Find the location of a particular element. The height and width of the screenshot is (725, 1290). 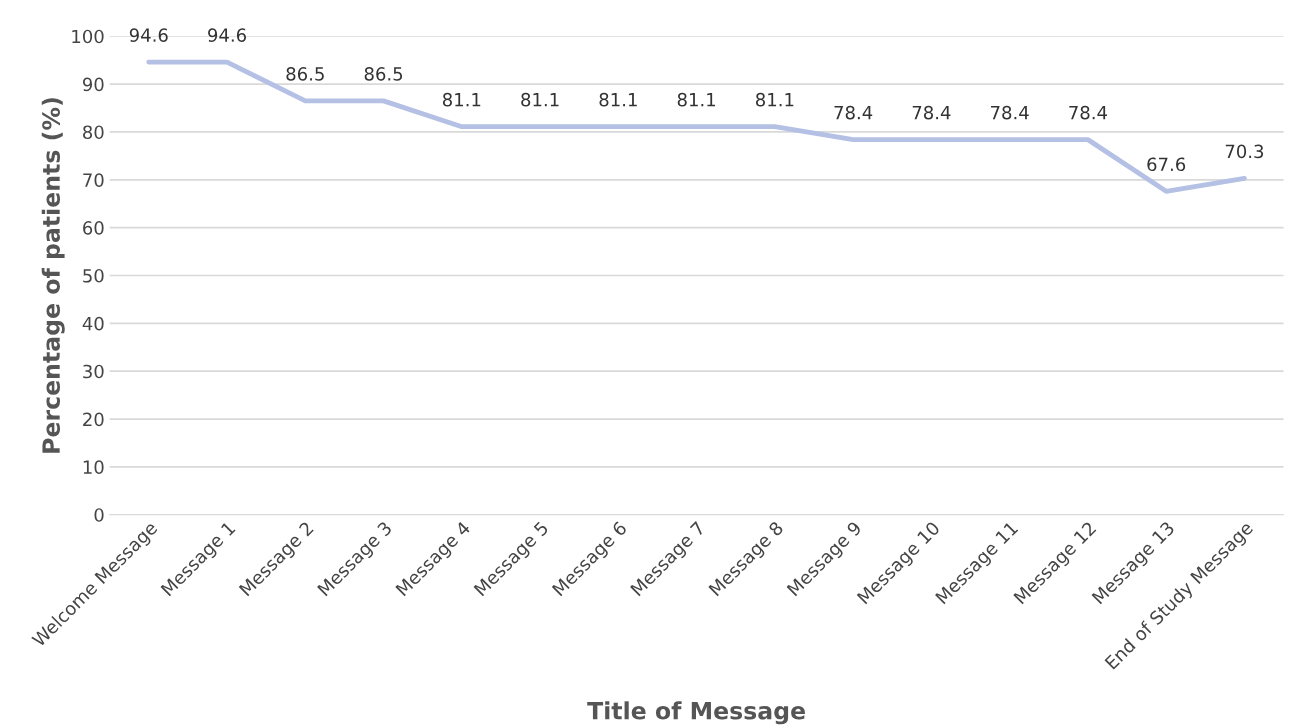

data-label: 70.3 is located at coordinates (1244, 151).